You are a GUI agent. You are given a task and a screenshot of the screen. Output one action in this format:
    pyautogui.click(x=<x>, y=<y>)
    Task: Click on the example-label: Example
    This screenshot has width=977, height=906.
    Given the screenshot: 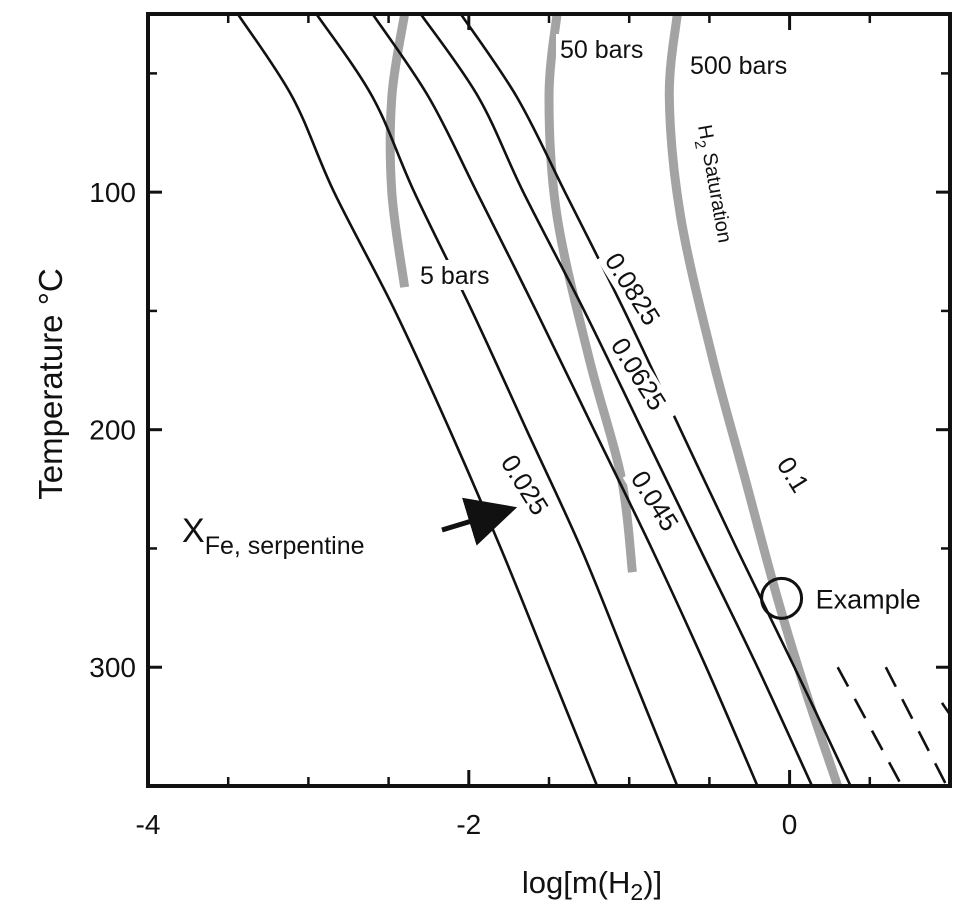 What is the action you would take?
    pyautogui.click(x=868, y=599)
    